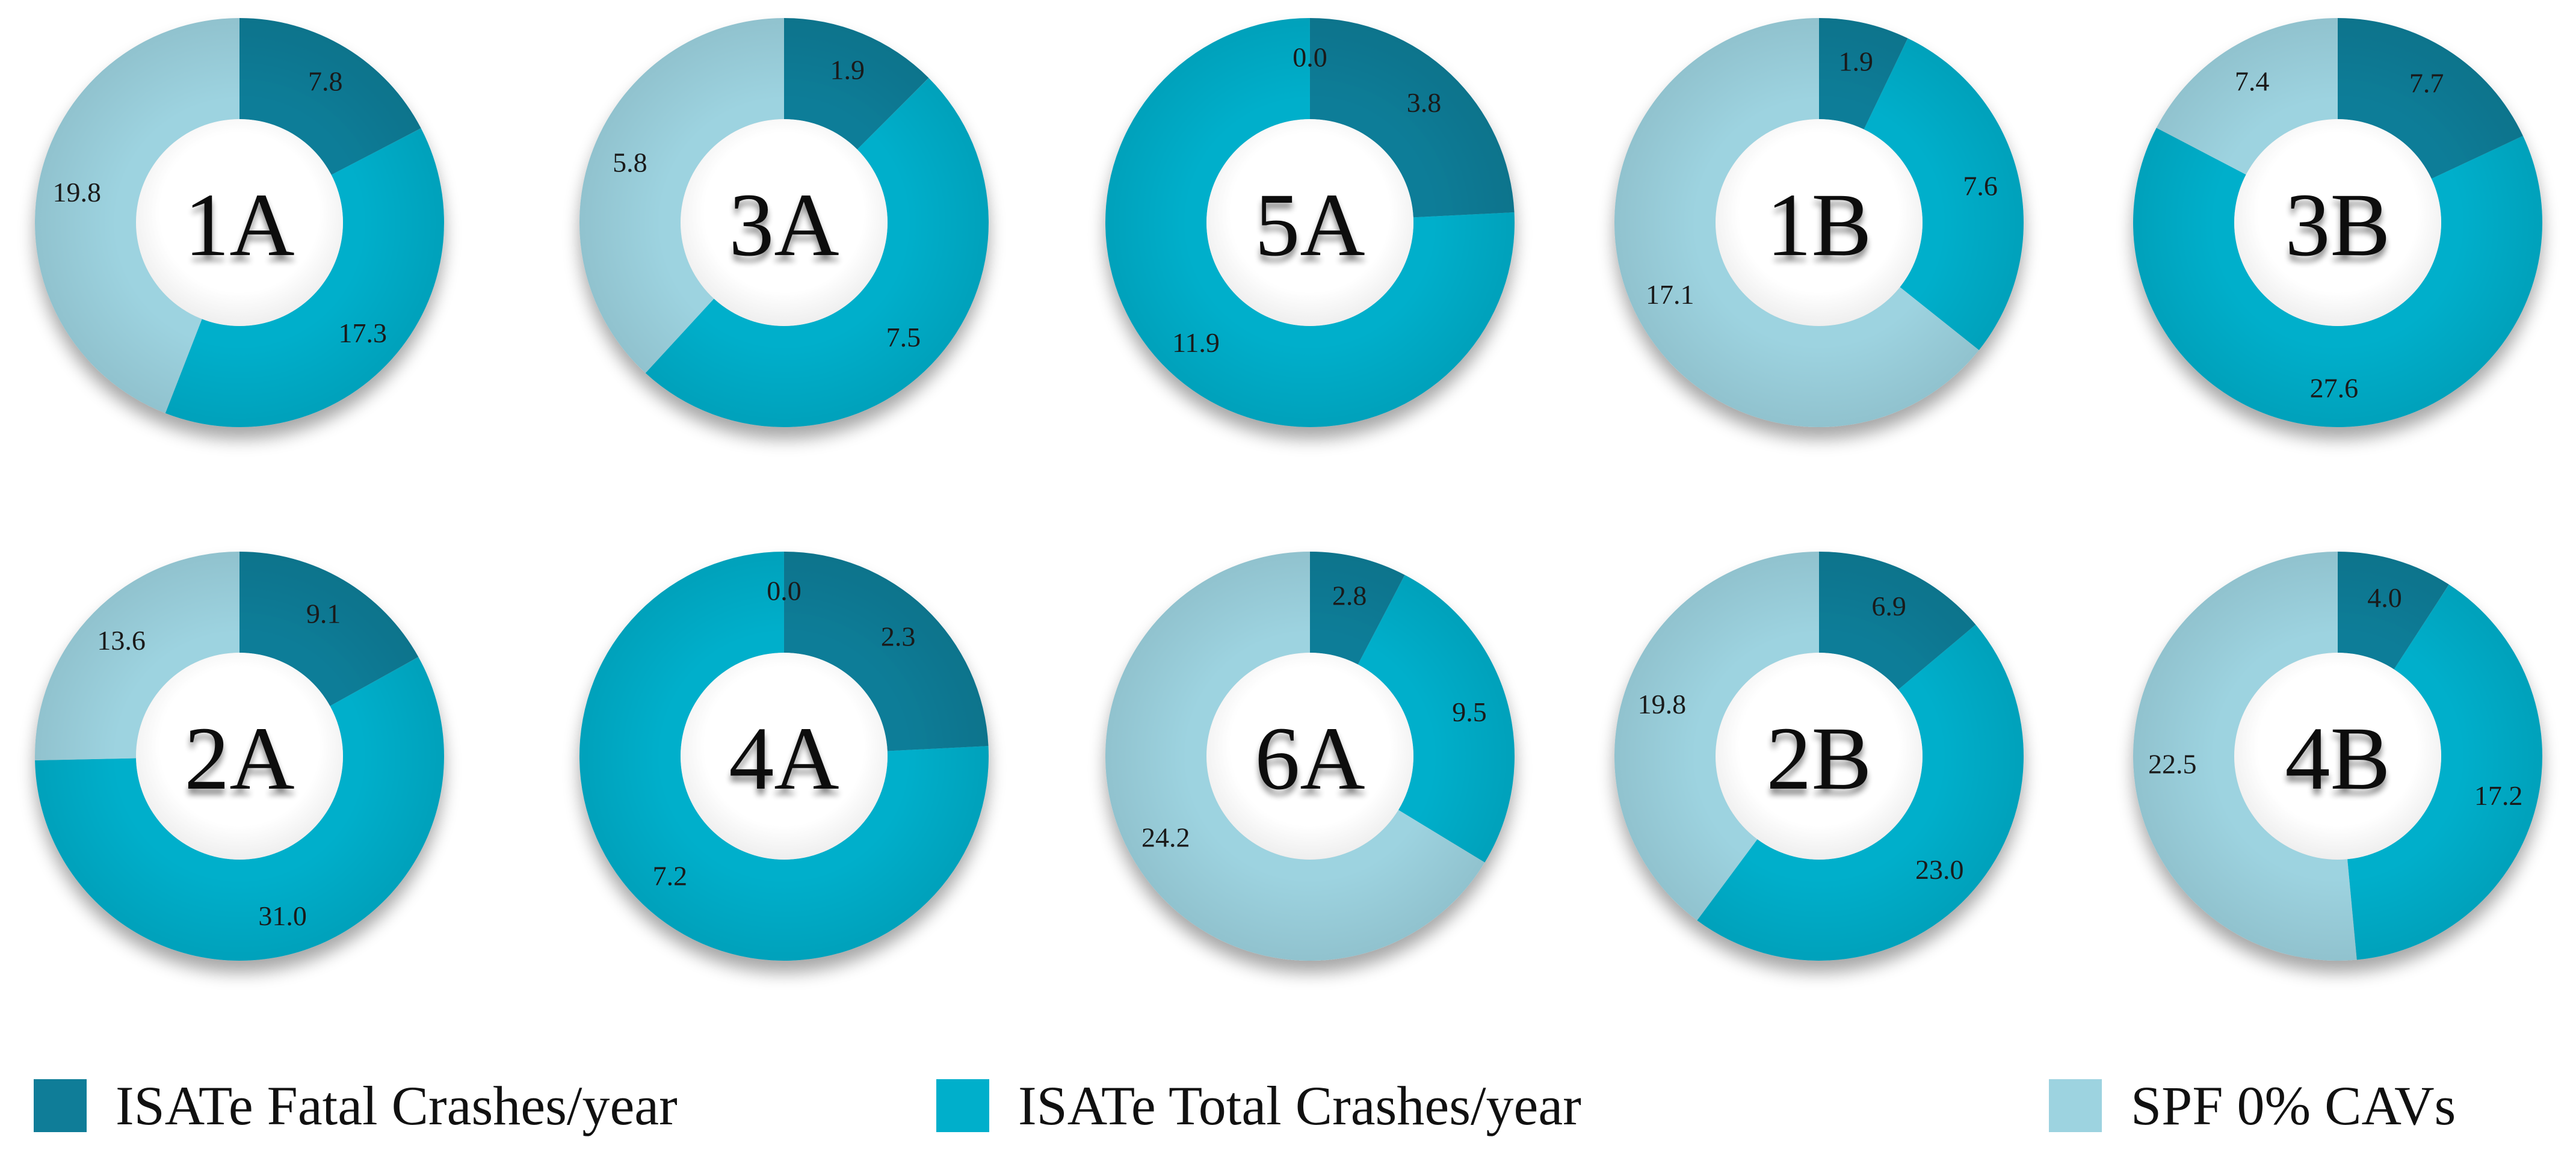  I want to click on legend-fatal: ISATe Fatal Crashes/year, so click(356, 1106).